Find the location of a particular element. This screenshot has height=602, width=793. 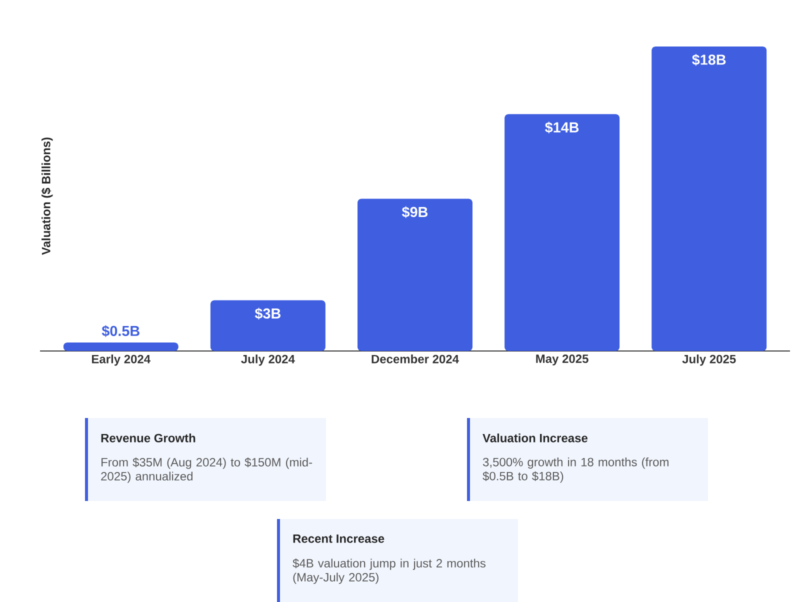

x-tick-label: December 2024 is located at coordinates (415, 359).